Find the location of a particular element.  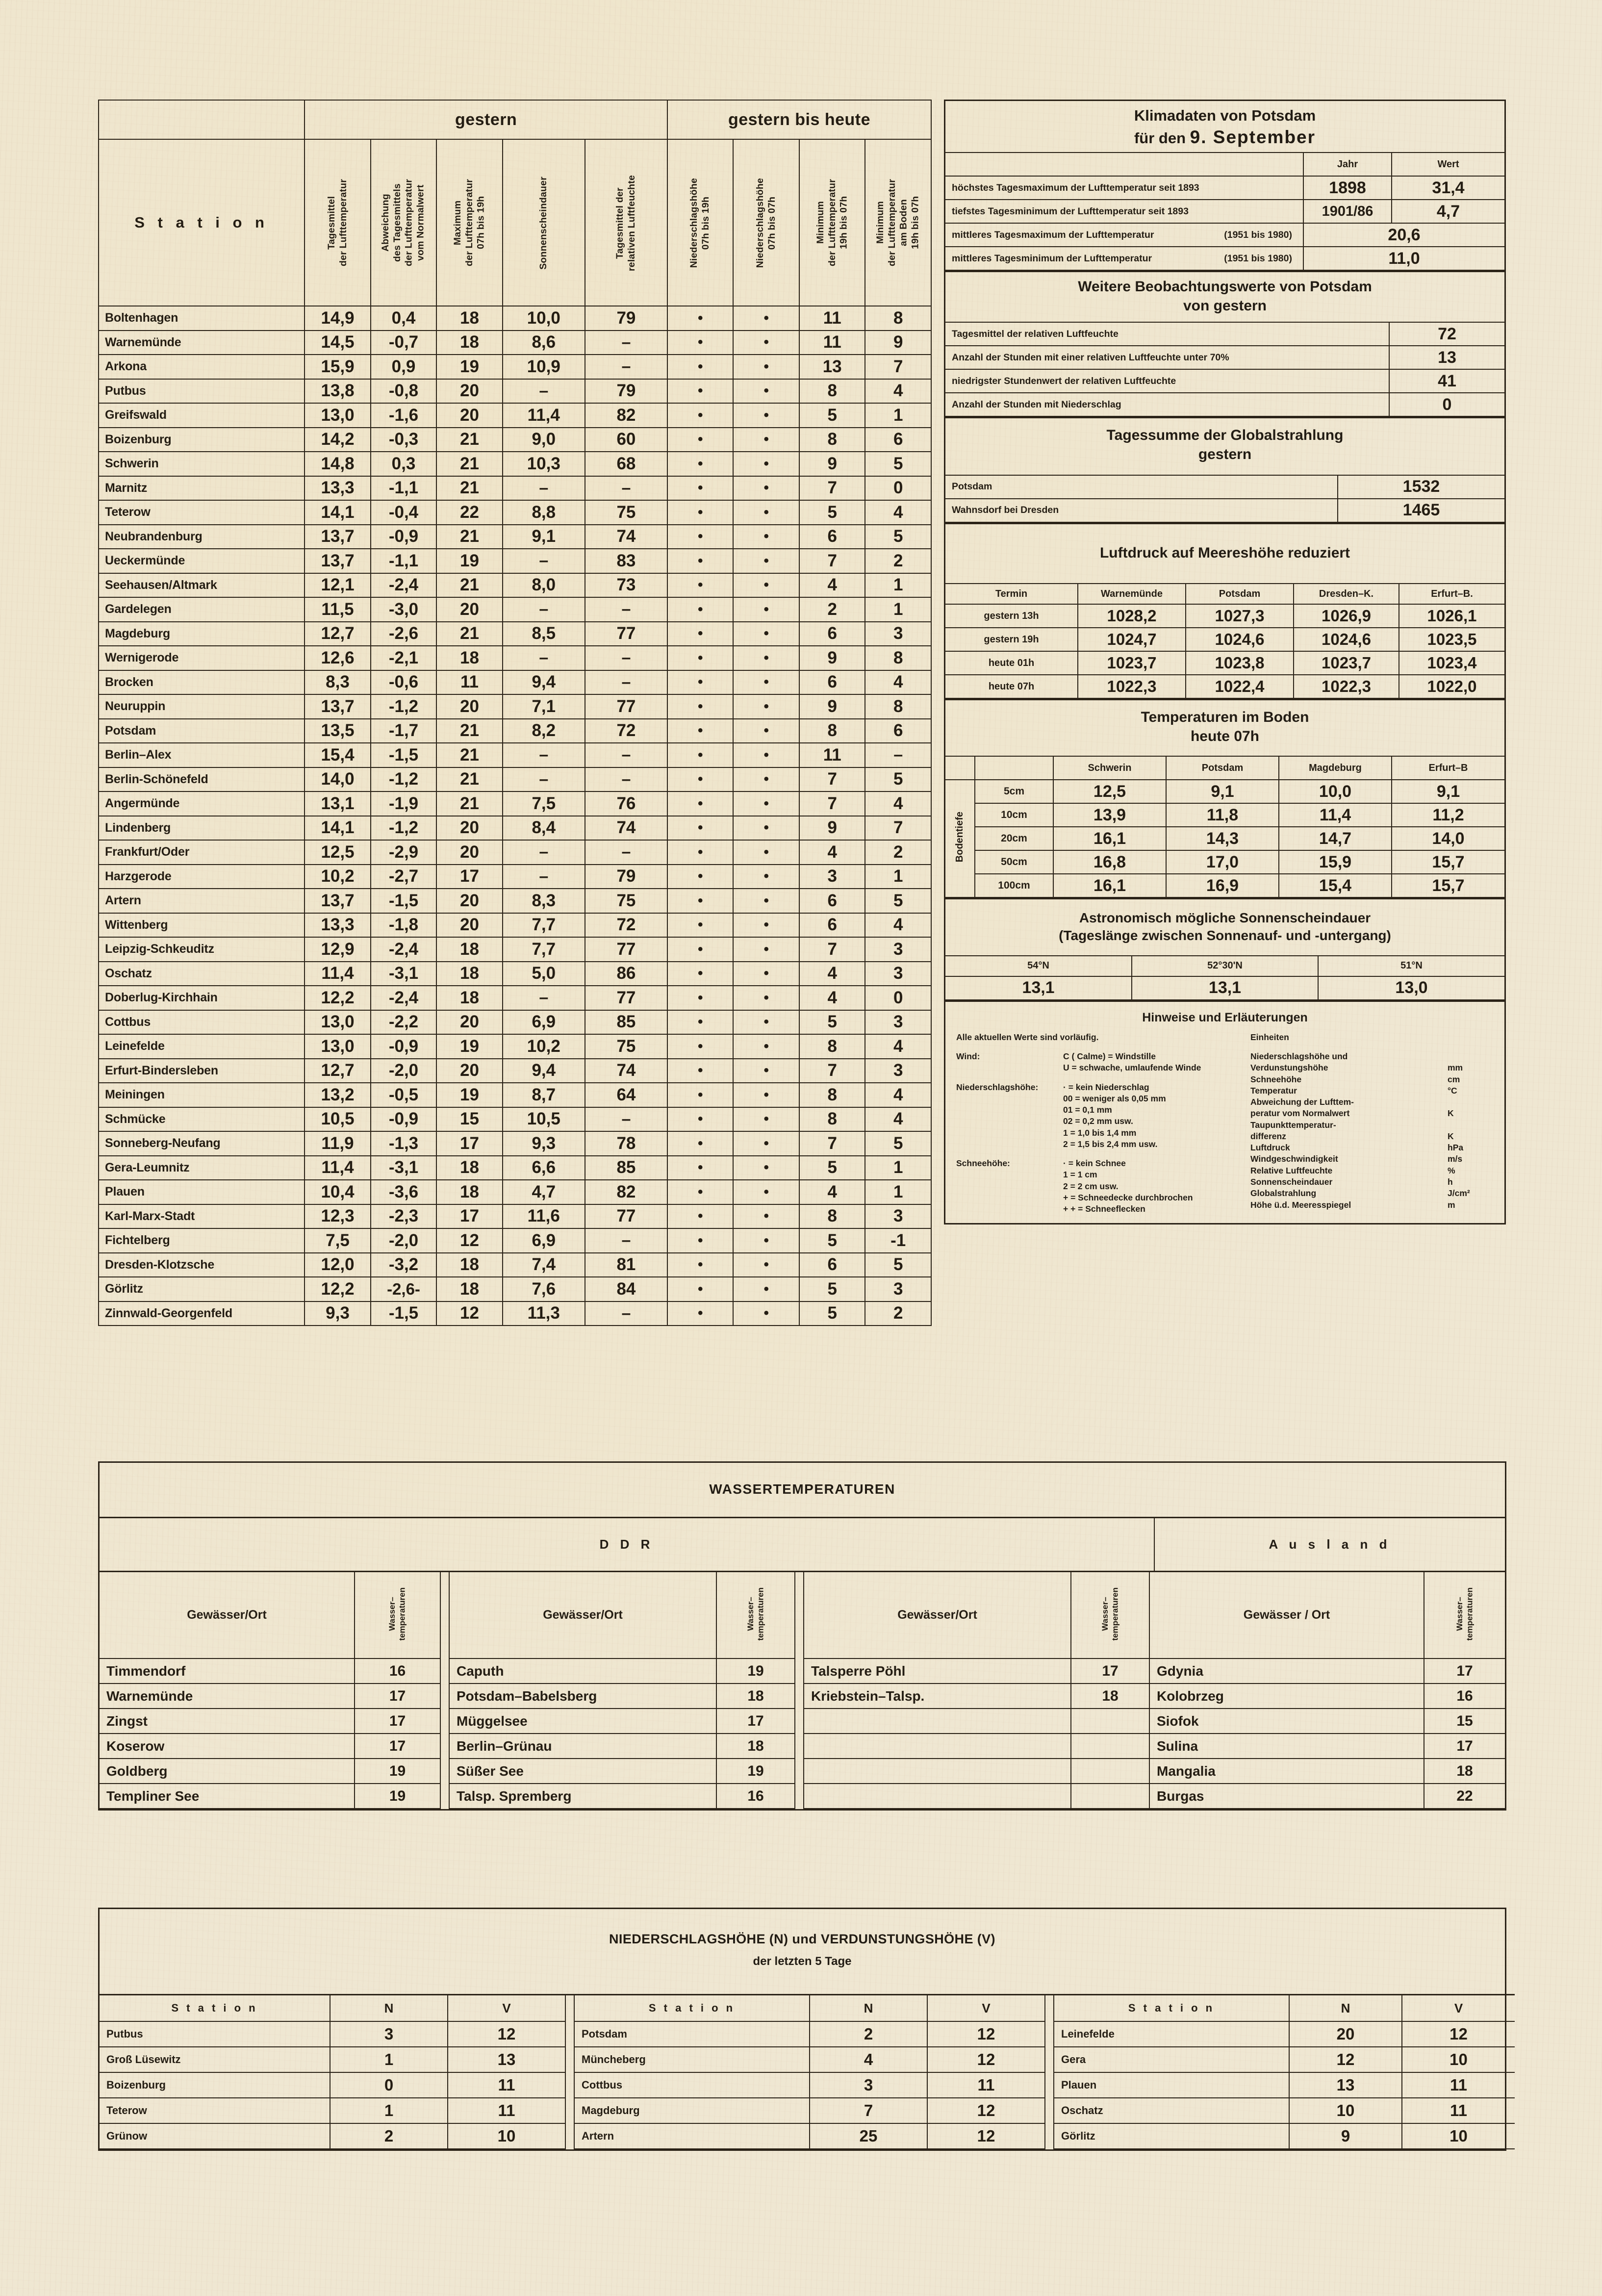

table-row: Potsdam 13,5 -1,7 21 8,2 72 • • 8 6 is located at coordinates (515, 731).